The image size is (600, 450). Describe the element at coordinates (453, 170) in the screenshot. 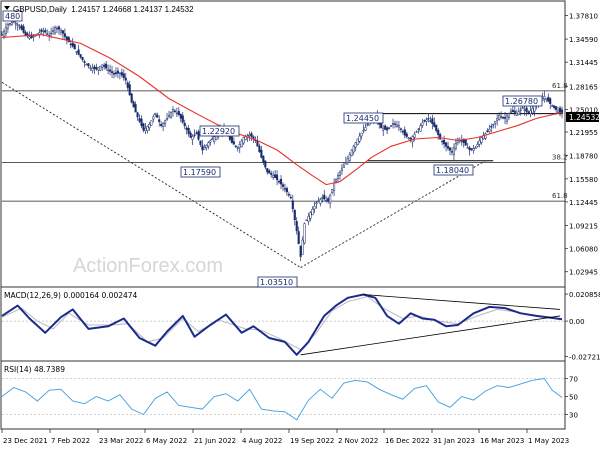

I see `price-label-box` at that location.